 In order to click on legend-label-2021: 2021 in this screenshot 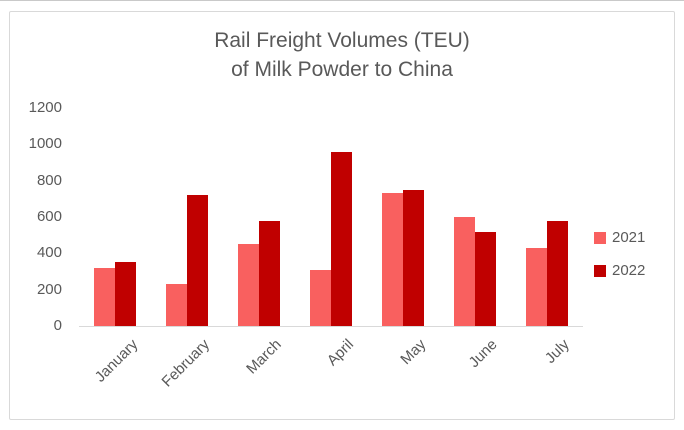, I will do `click(629, 237)`.